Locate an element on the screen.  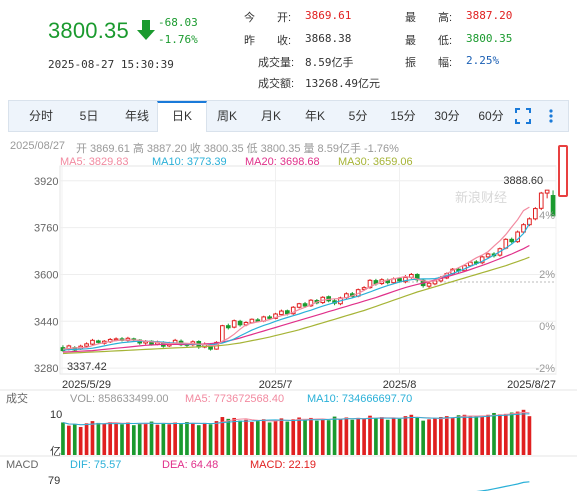
watermark: 新浪财经 is located at coordinates (481, 198).